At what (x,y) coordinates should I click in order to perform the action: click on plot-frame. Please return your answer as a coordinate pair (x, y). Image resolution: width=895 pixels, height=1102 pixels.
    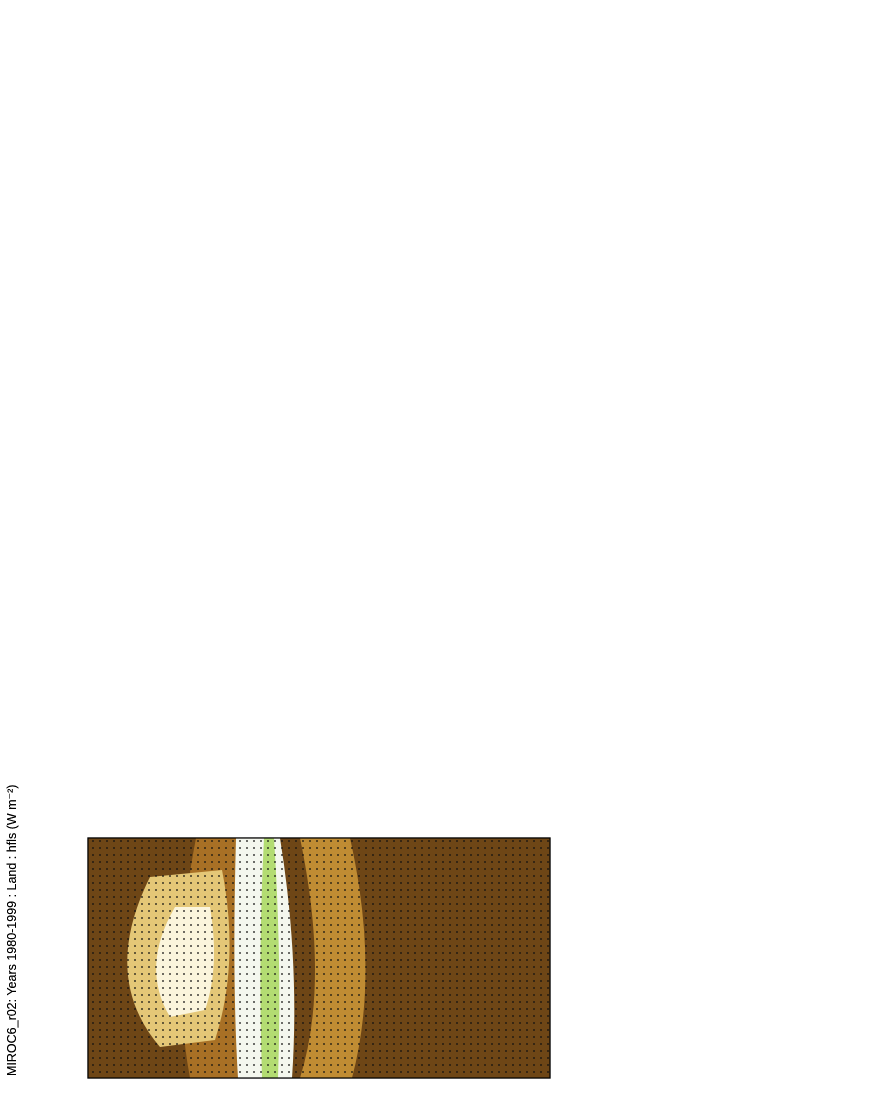
    Looking at the image, I should click on (319, 958).